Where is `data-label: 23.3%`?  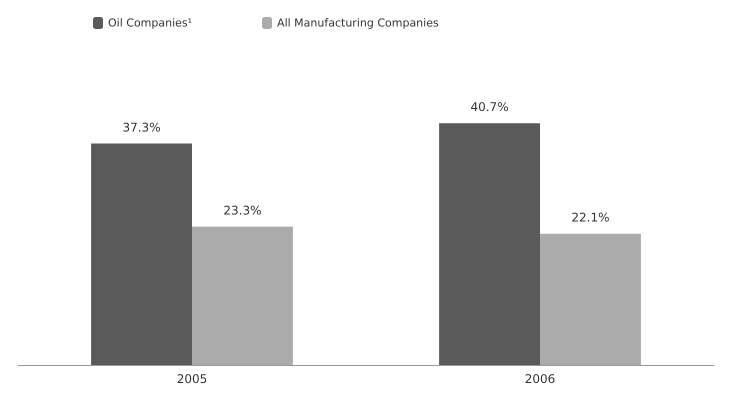 data-label: 23.3% is located at coordinates (242, 211).